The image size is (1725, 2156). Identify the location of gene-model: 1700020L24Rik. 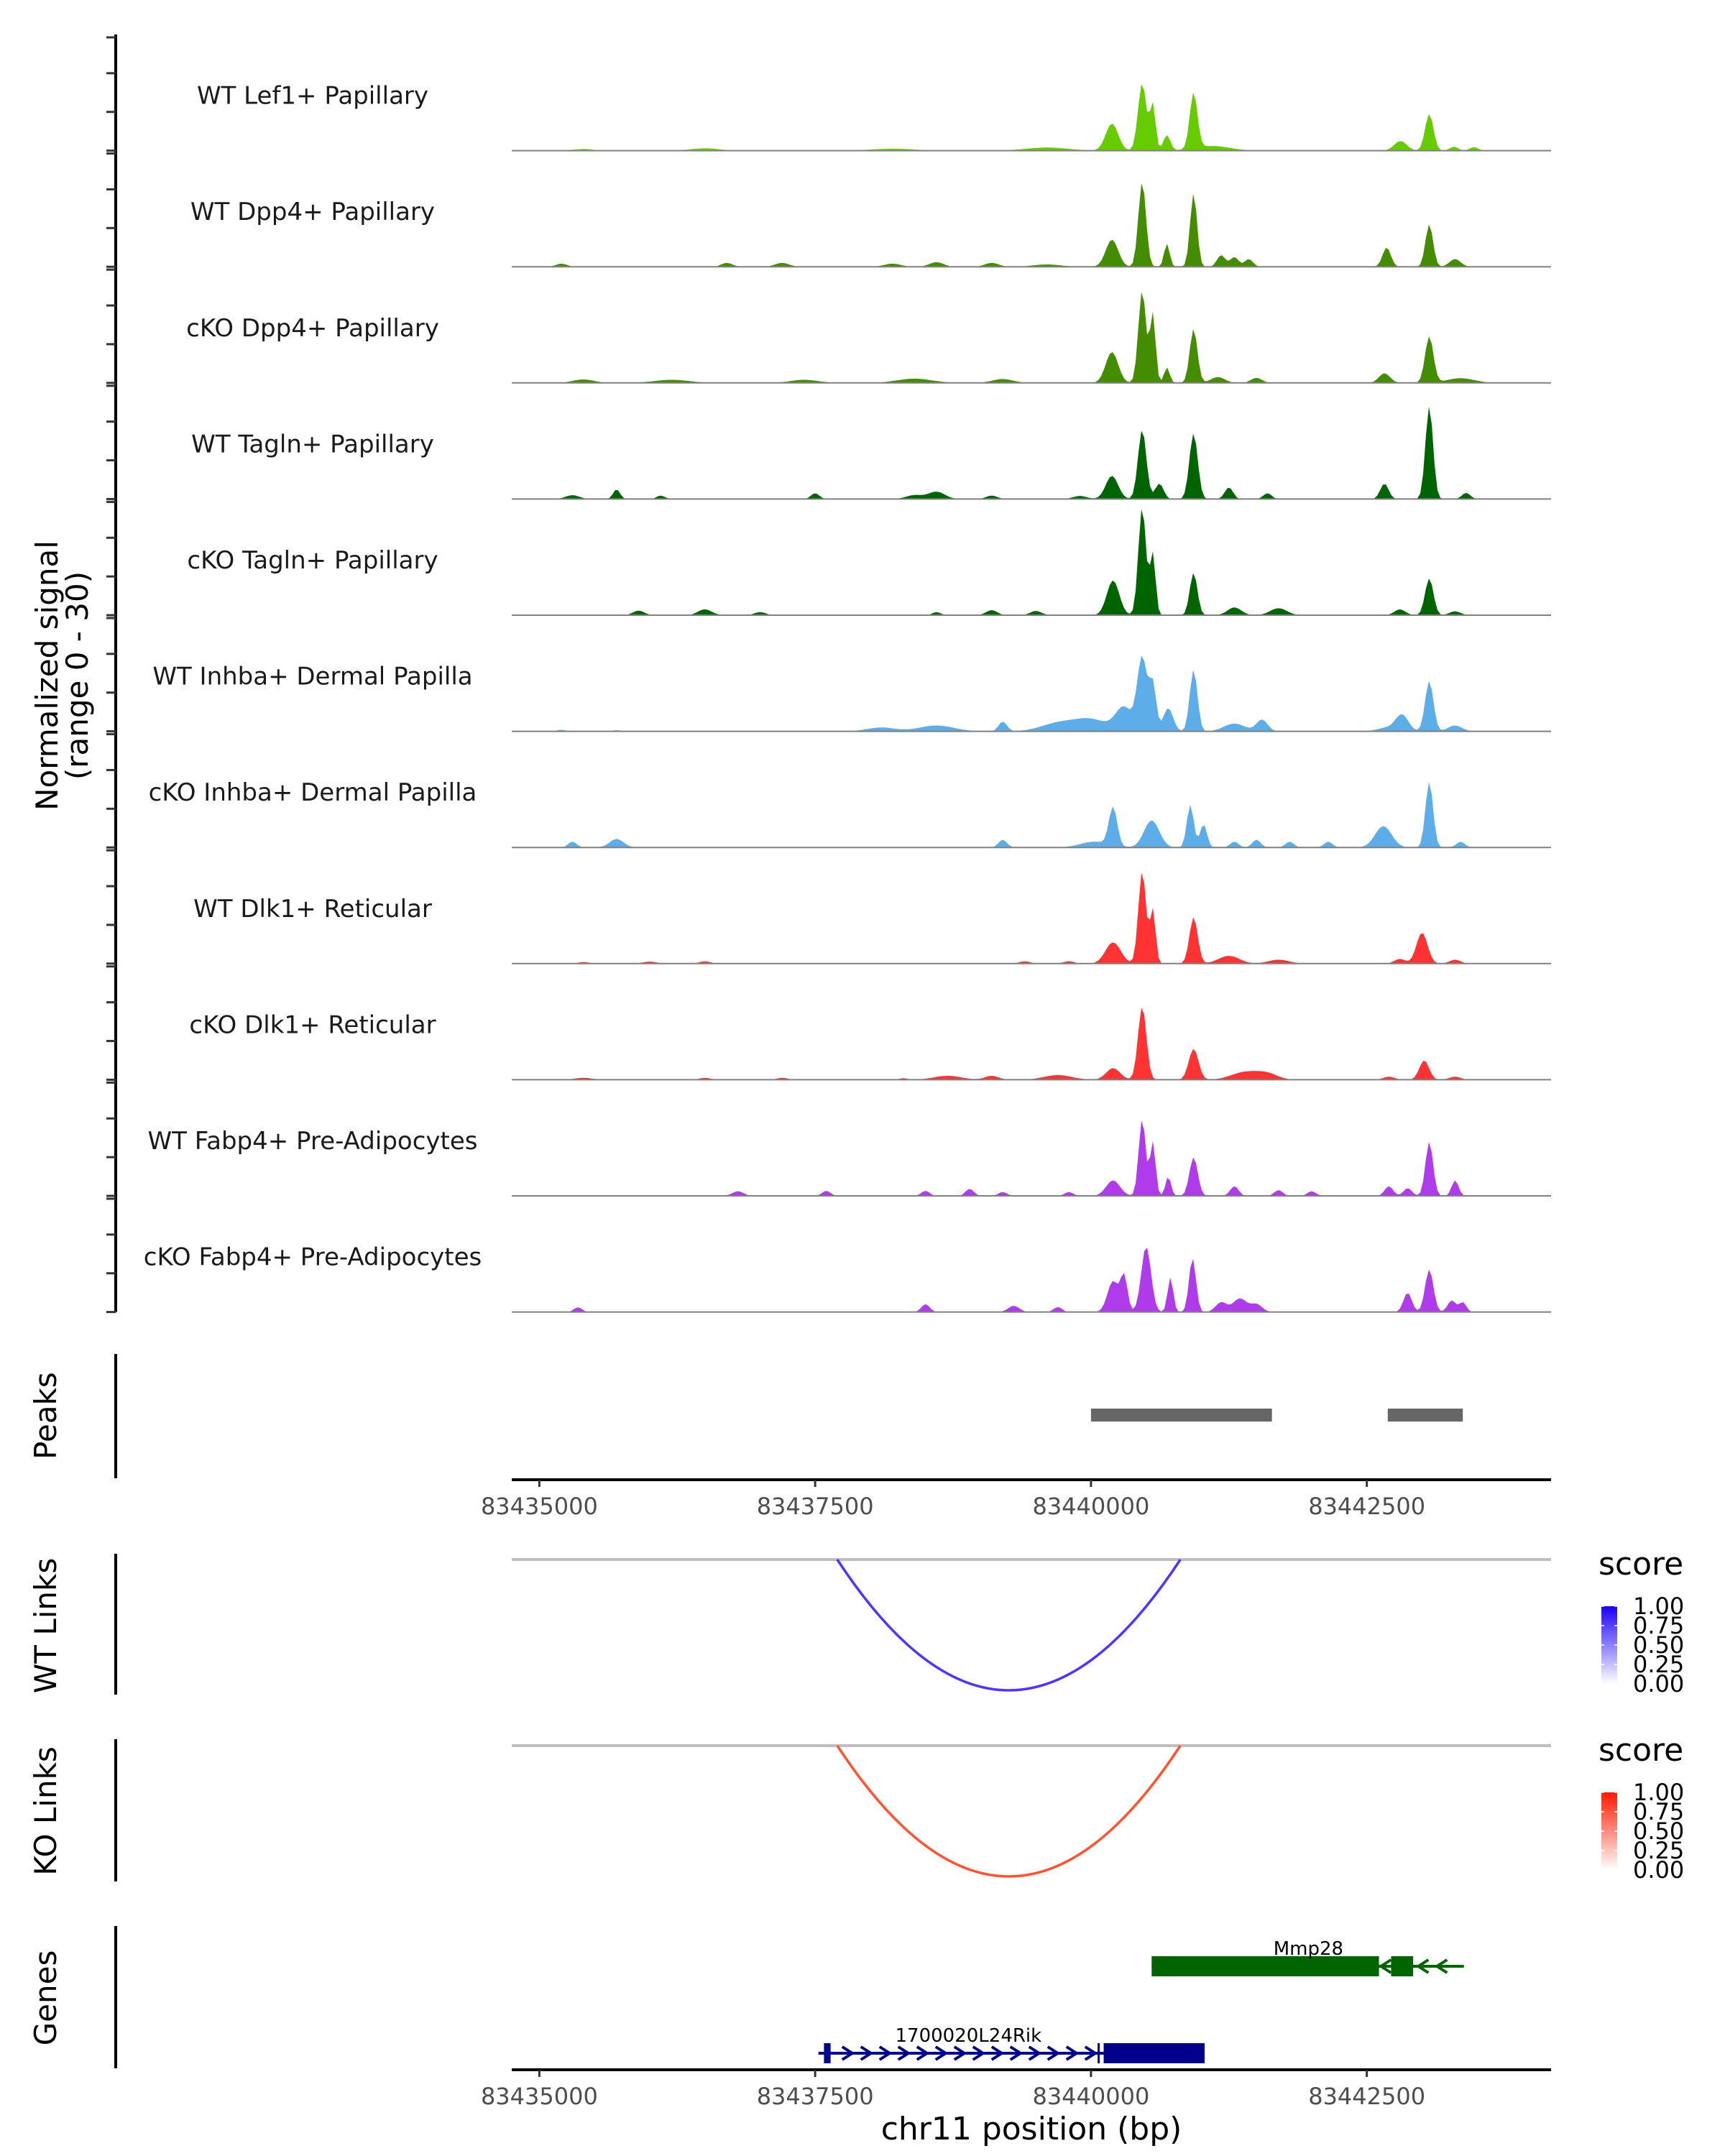
(1011, 2044).